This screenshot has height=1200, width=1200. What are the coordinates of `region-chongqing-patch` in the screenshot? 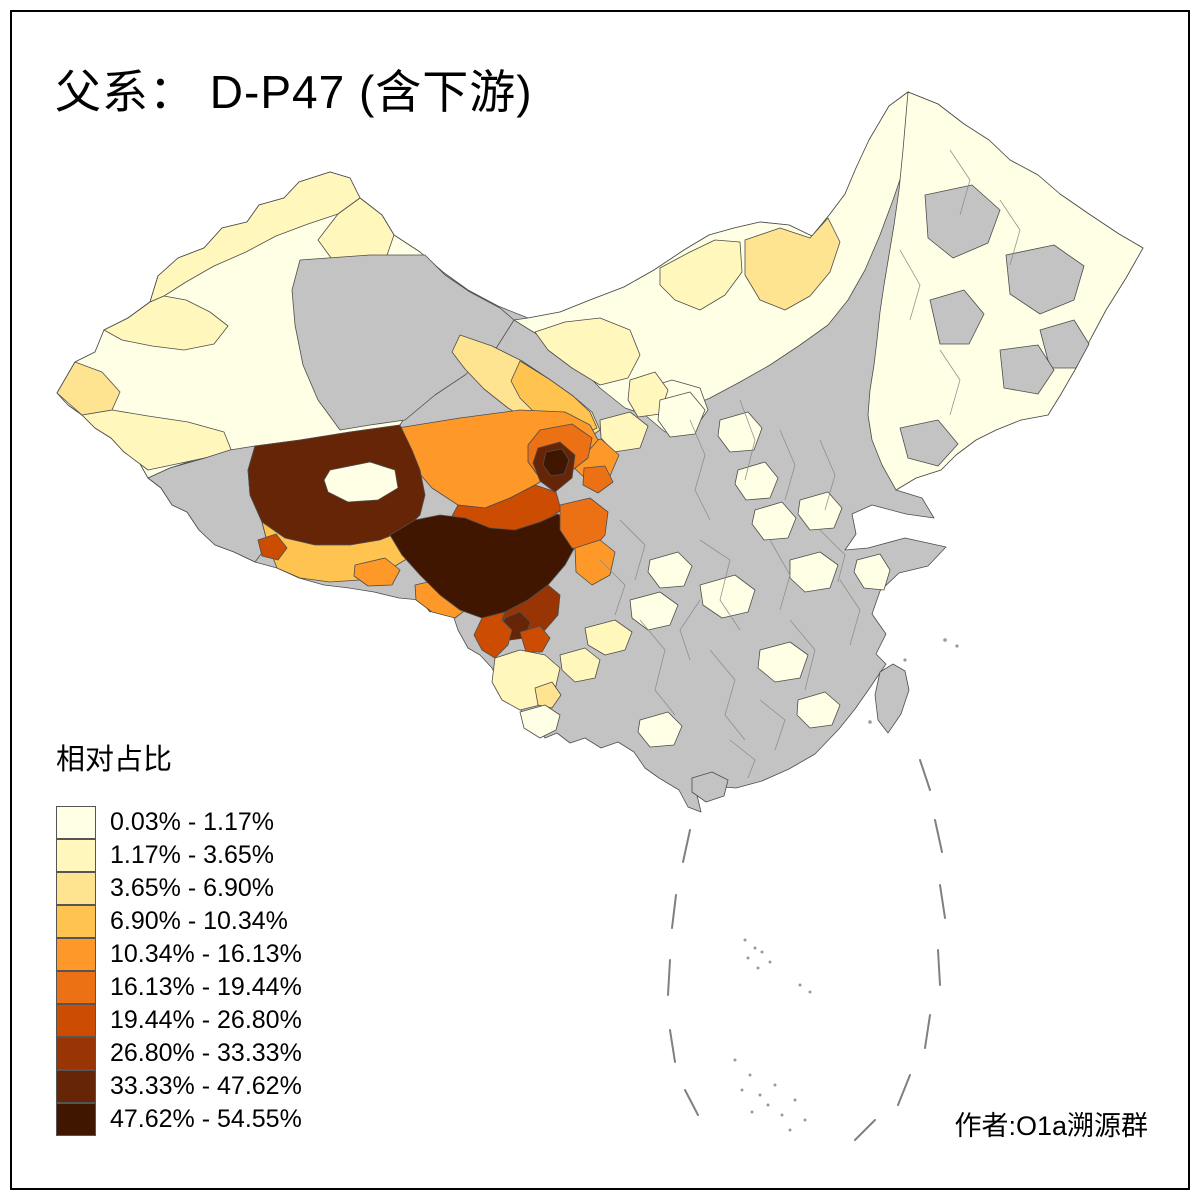 It's located at (670, 570).